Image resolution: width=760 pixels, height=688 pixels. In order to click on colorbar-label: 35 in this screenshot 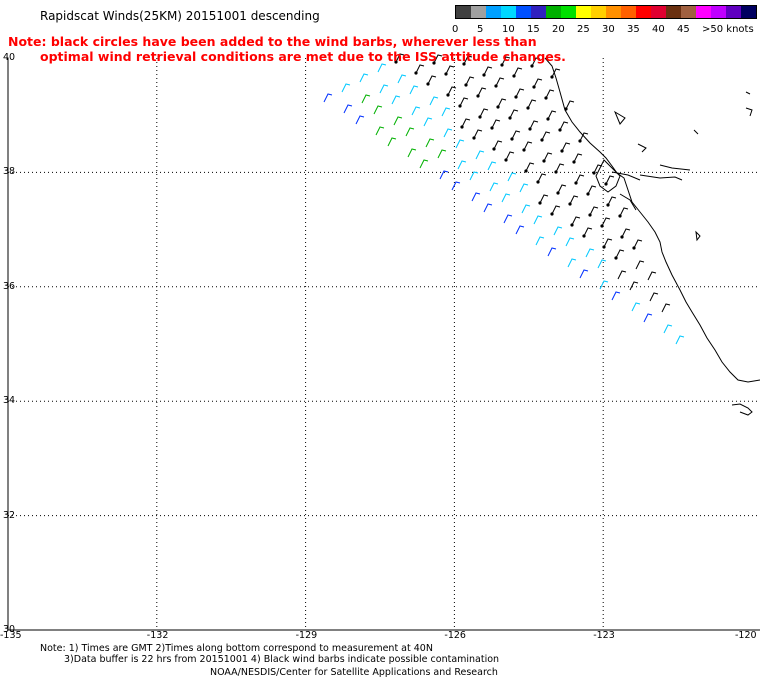, I will do `click(633, 29)`.